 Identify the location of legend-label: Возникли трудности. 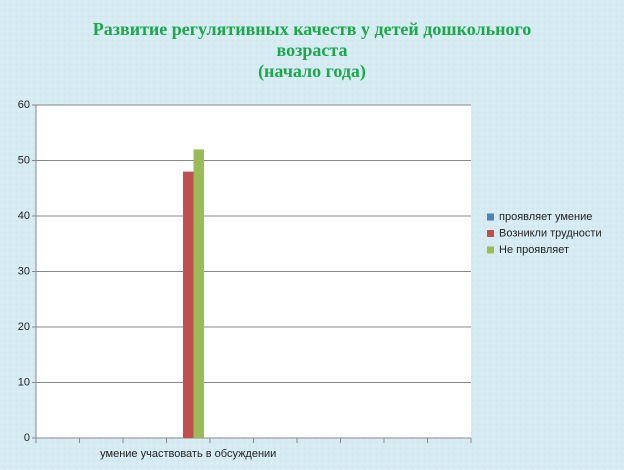
(550, 233).